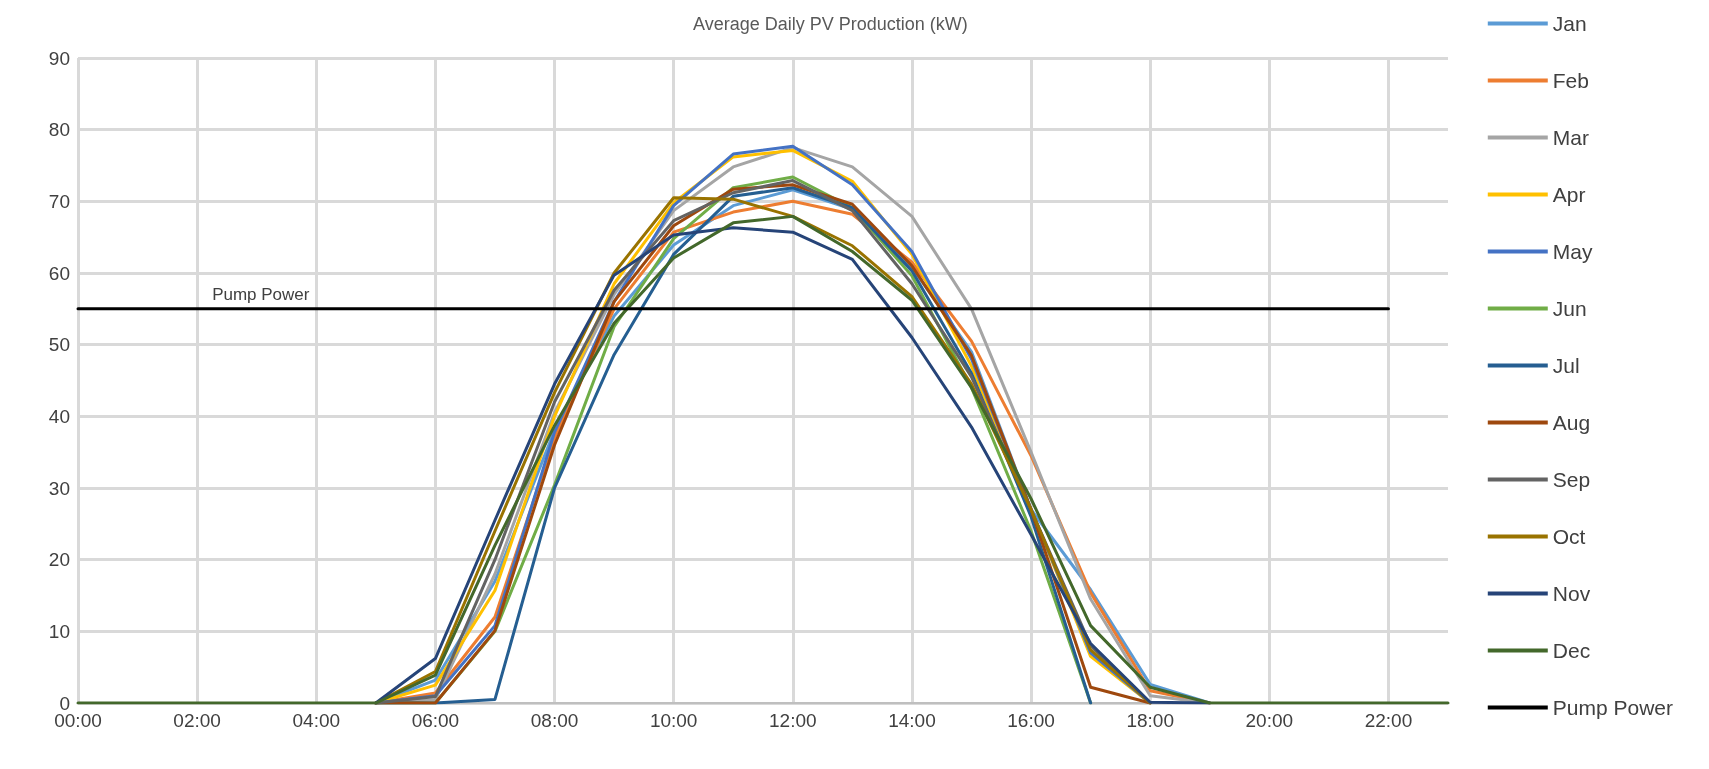 The width and height of the screenshot is (1709, 769). I want to click on y-tick-label: 60, so click(59, 273).